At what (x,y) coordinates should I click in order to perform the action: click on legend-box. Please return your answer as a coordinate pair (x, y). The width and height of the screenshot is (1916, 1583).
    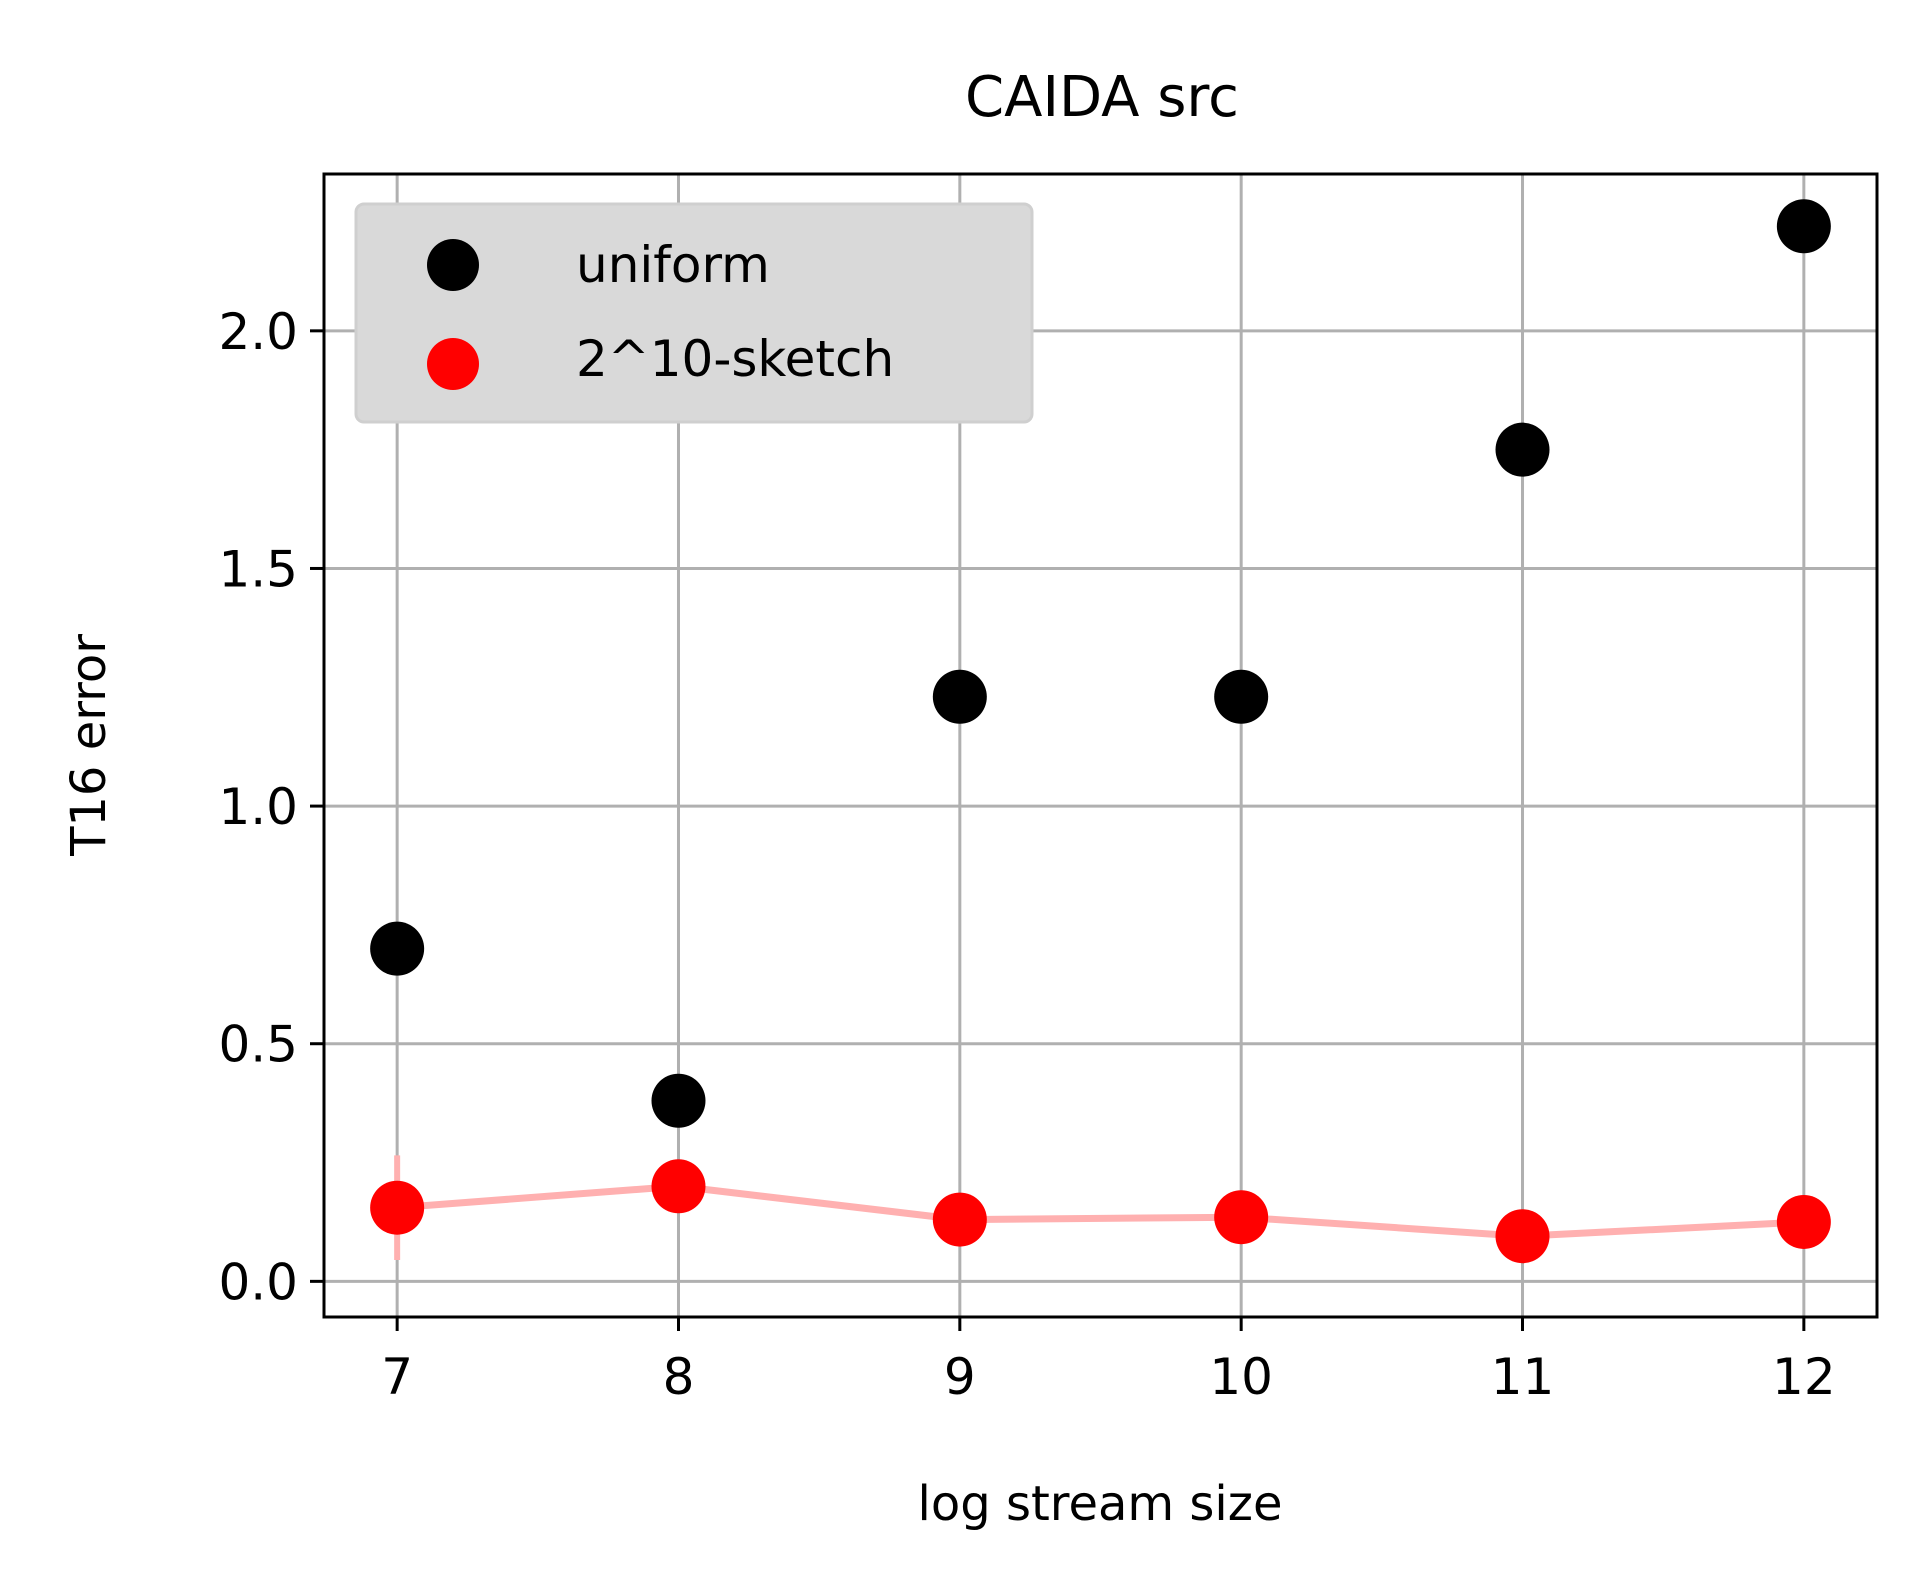
    Looking at the image, I should click on (694, 313).